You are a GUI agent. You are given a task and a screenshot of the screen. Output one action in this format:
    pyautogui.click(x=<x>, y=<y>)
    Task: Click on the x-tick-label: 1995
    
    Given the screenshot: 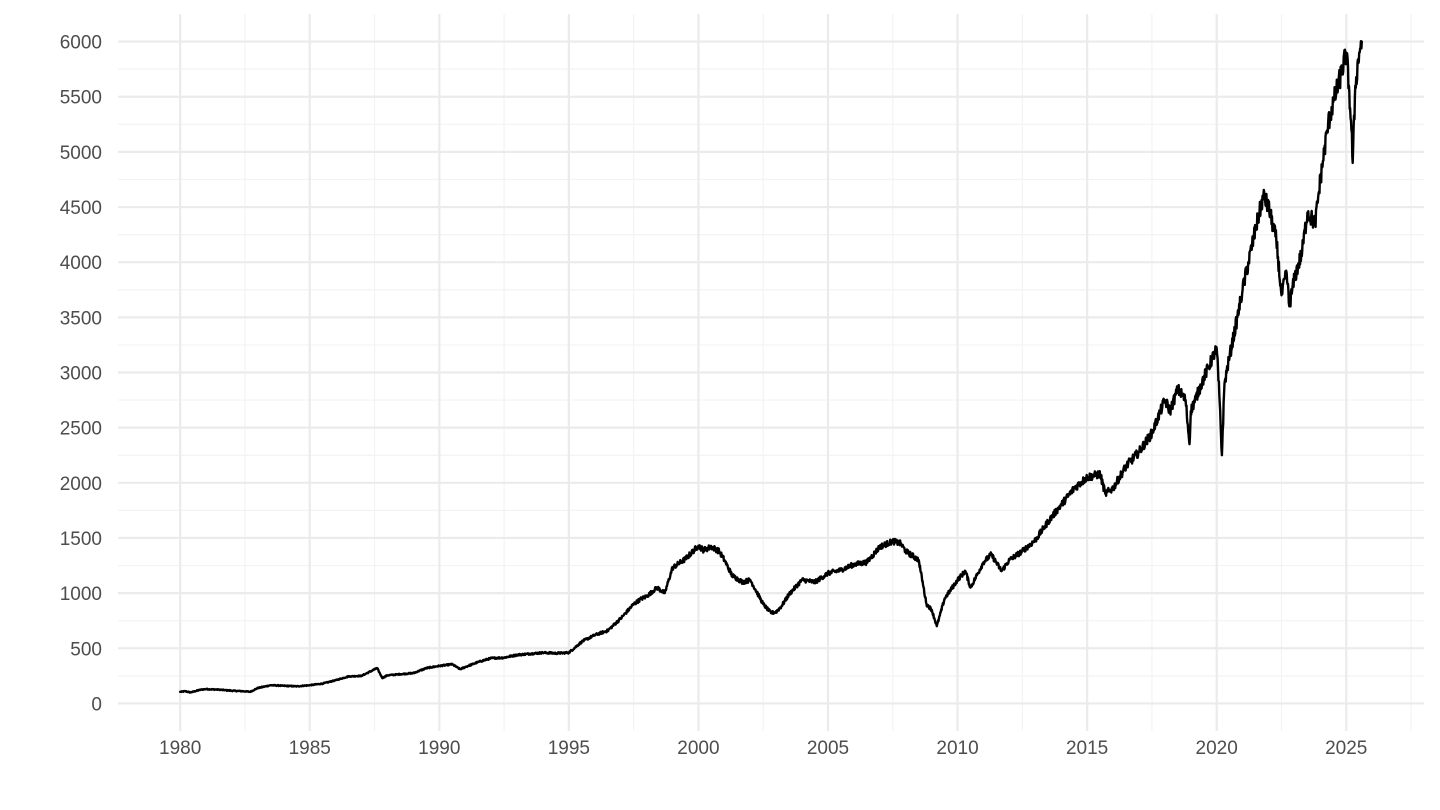 What is the action you would take?
    pyautogui.click(x=569, y=748)
    